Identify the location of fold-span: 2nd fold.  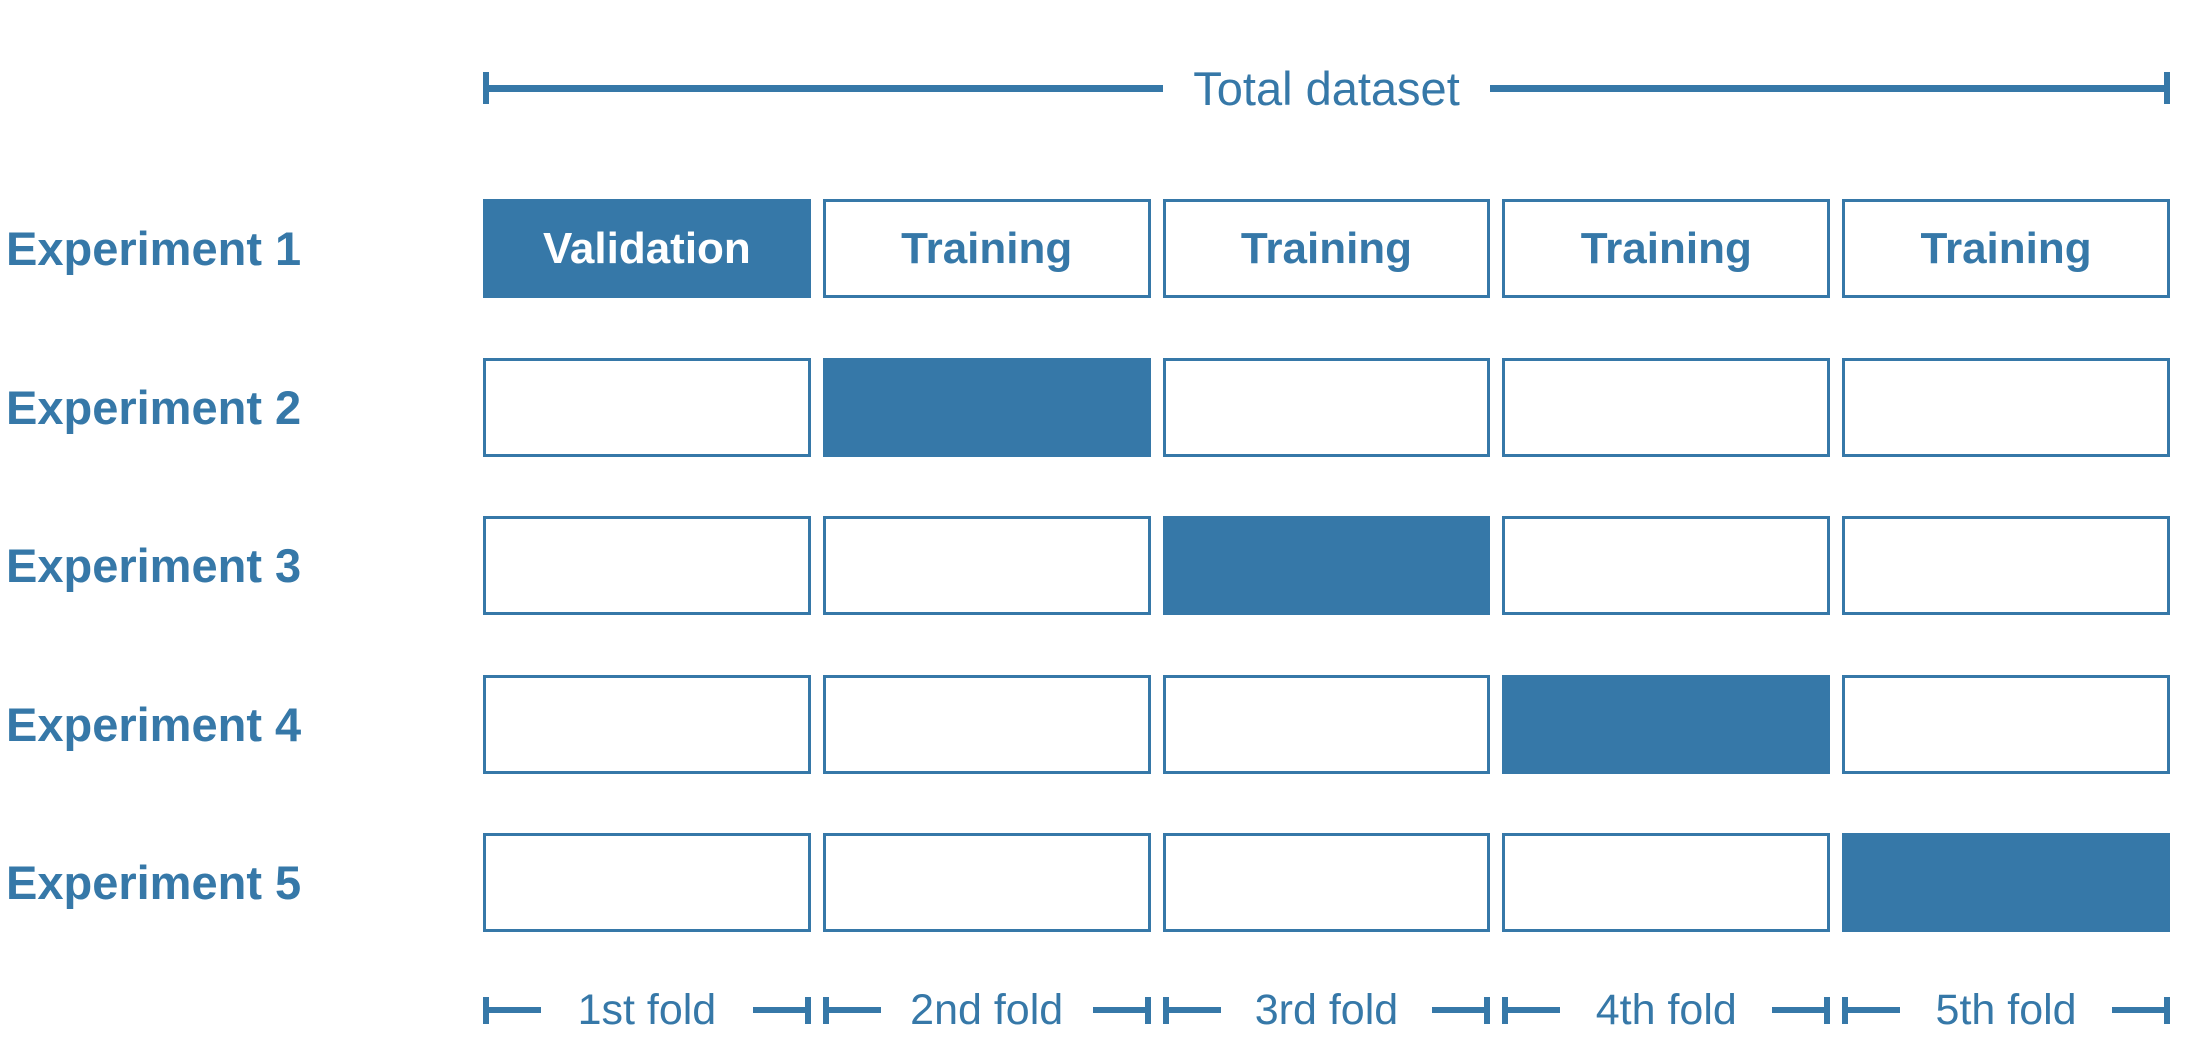
(986, 1010).